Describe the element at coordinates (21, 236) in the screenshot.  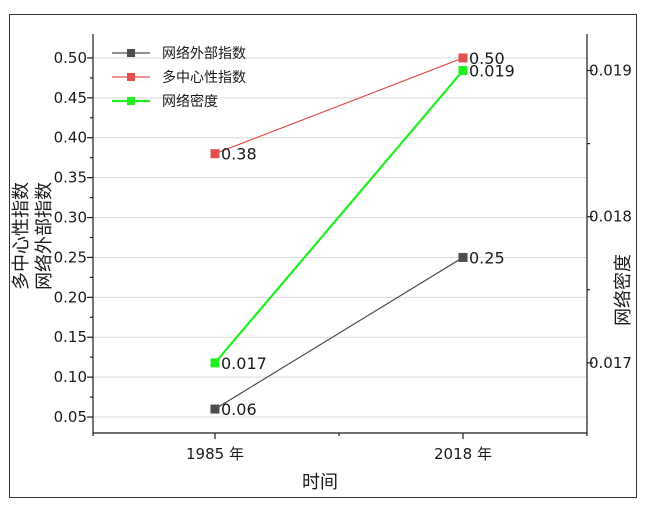
I see `y-axis-title-left-line1: 多中心性指数` at that location.